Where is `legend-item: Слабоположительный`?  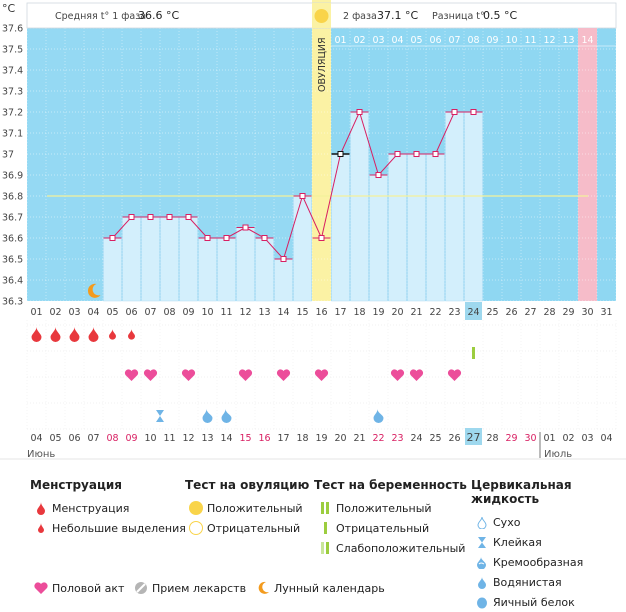 legend-item: Слабоположительный is located at coordinates (401, 548).